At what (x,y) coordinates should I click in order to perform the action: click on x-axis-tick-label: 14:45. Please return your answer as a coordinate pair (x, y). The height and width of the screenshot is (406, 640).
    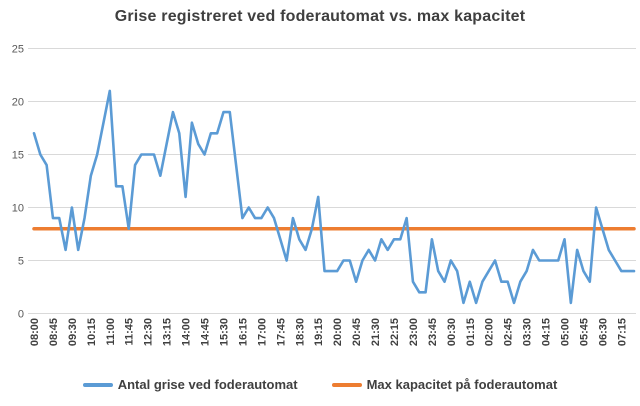
    Looking at the image, I should click on (206, 332).